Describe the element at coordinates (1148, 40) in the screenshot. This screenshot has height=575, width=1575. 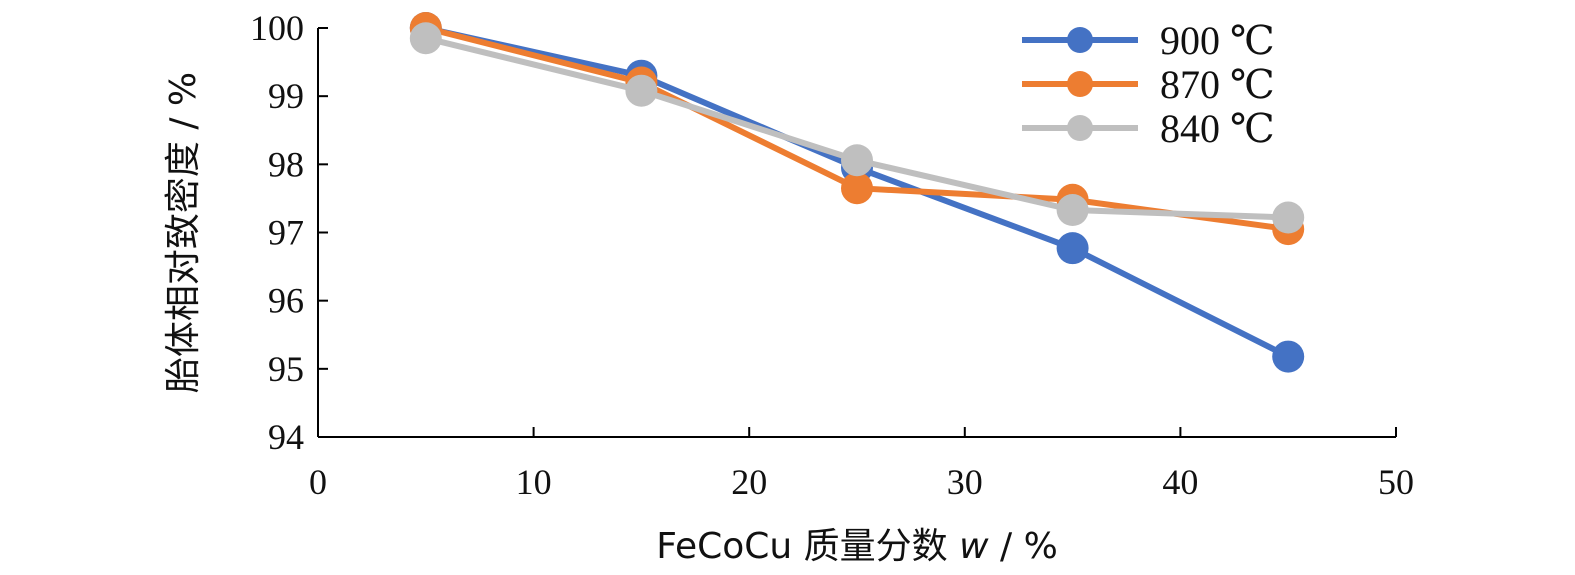
I see `legend-item: 900 ℃` at that location.